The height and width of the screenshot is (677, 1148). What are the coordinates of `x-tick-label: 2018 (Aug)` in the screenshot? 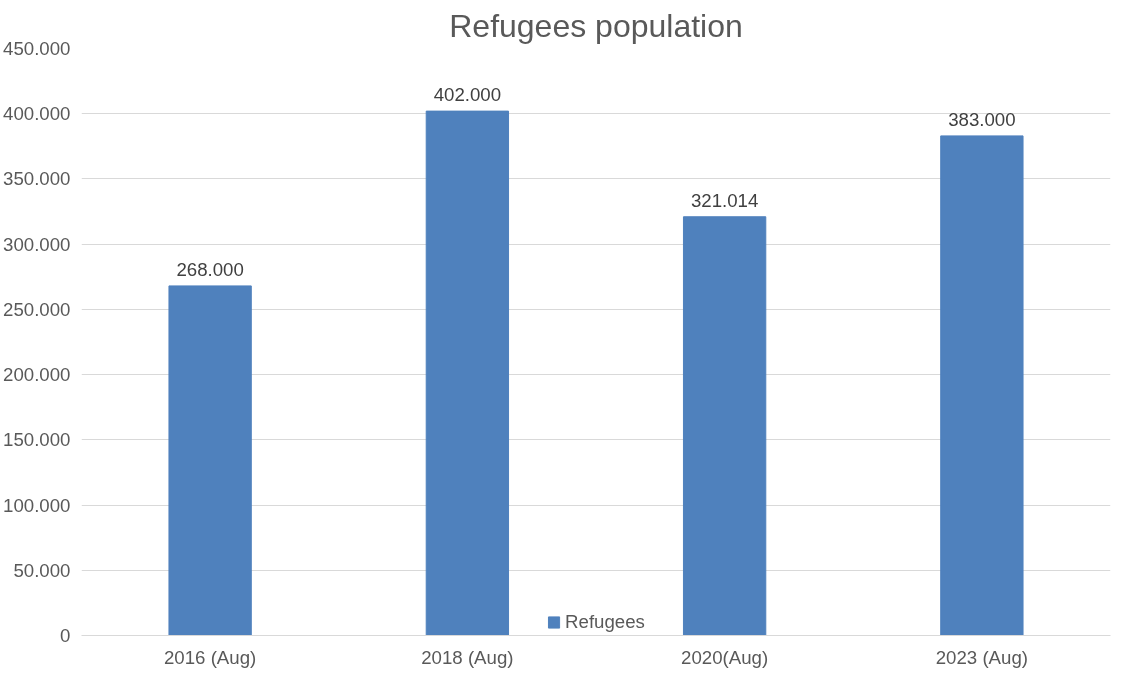 It's located at (467, 657).